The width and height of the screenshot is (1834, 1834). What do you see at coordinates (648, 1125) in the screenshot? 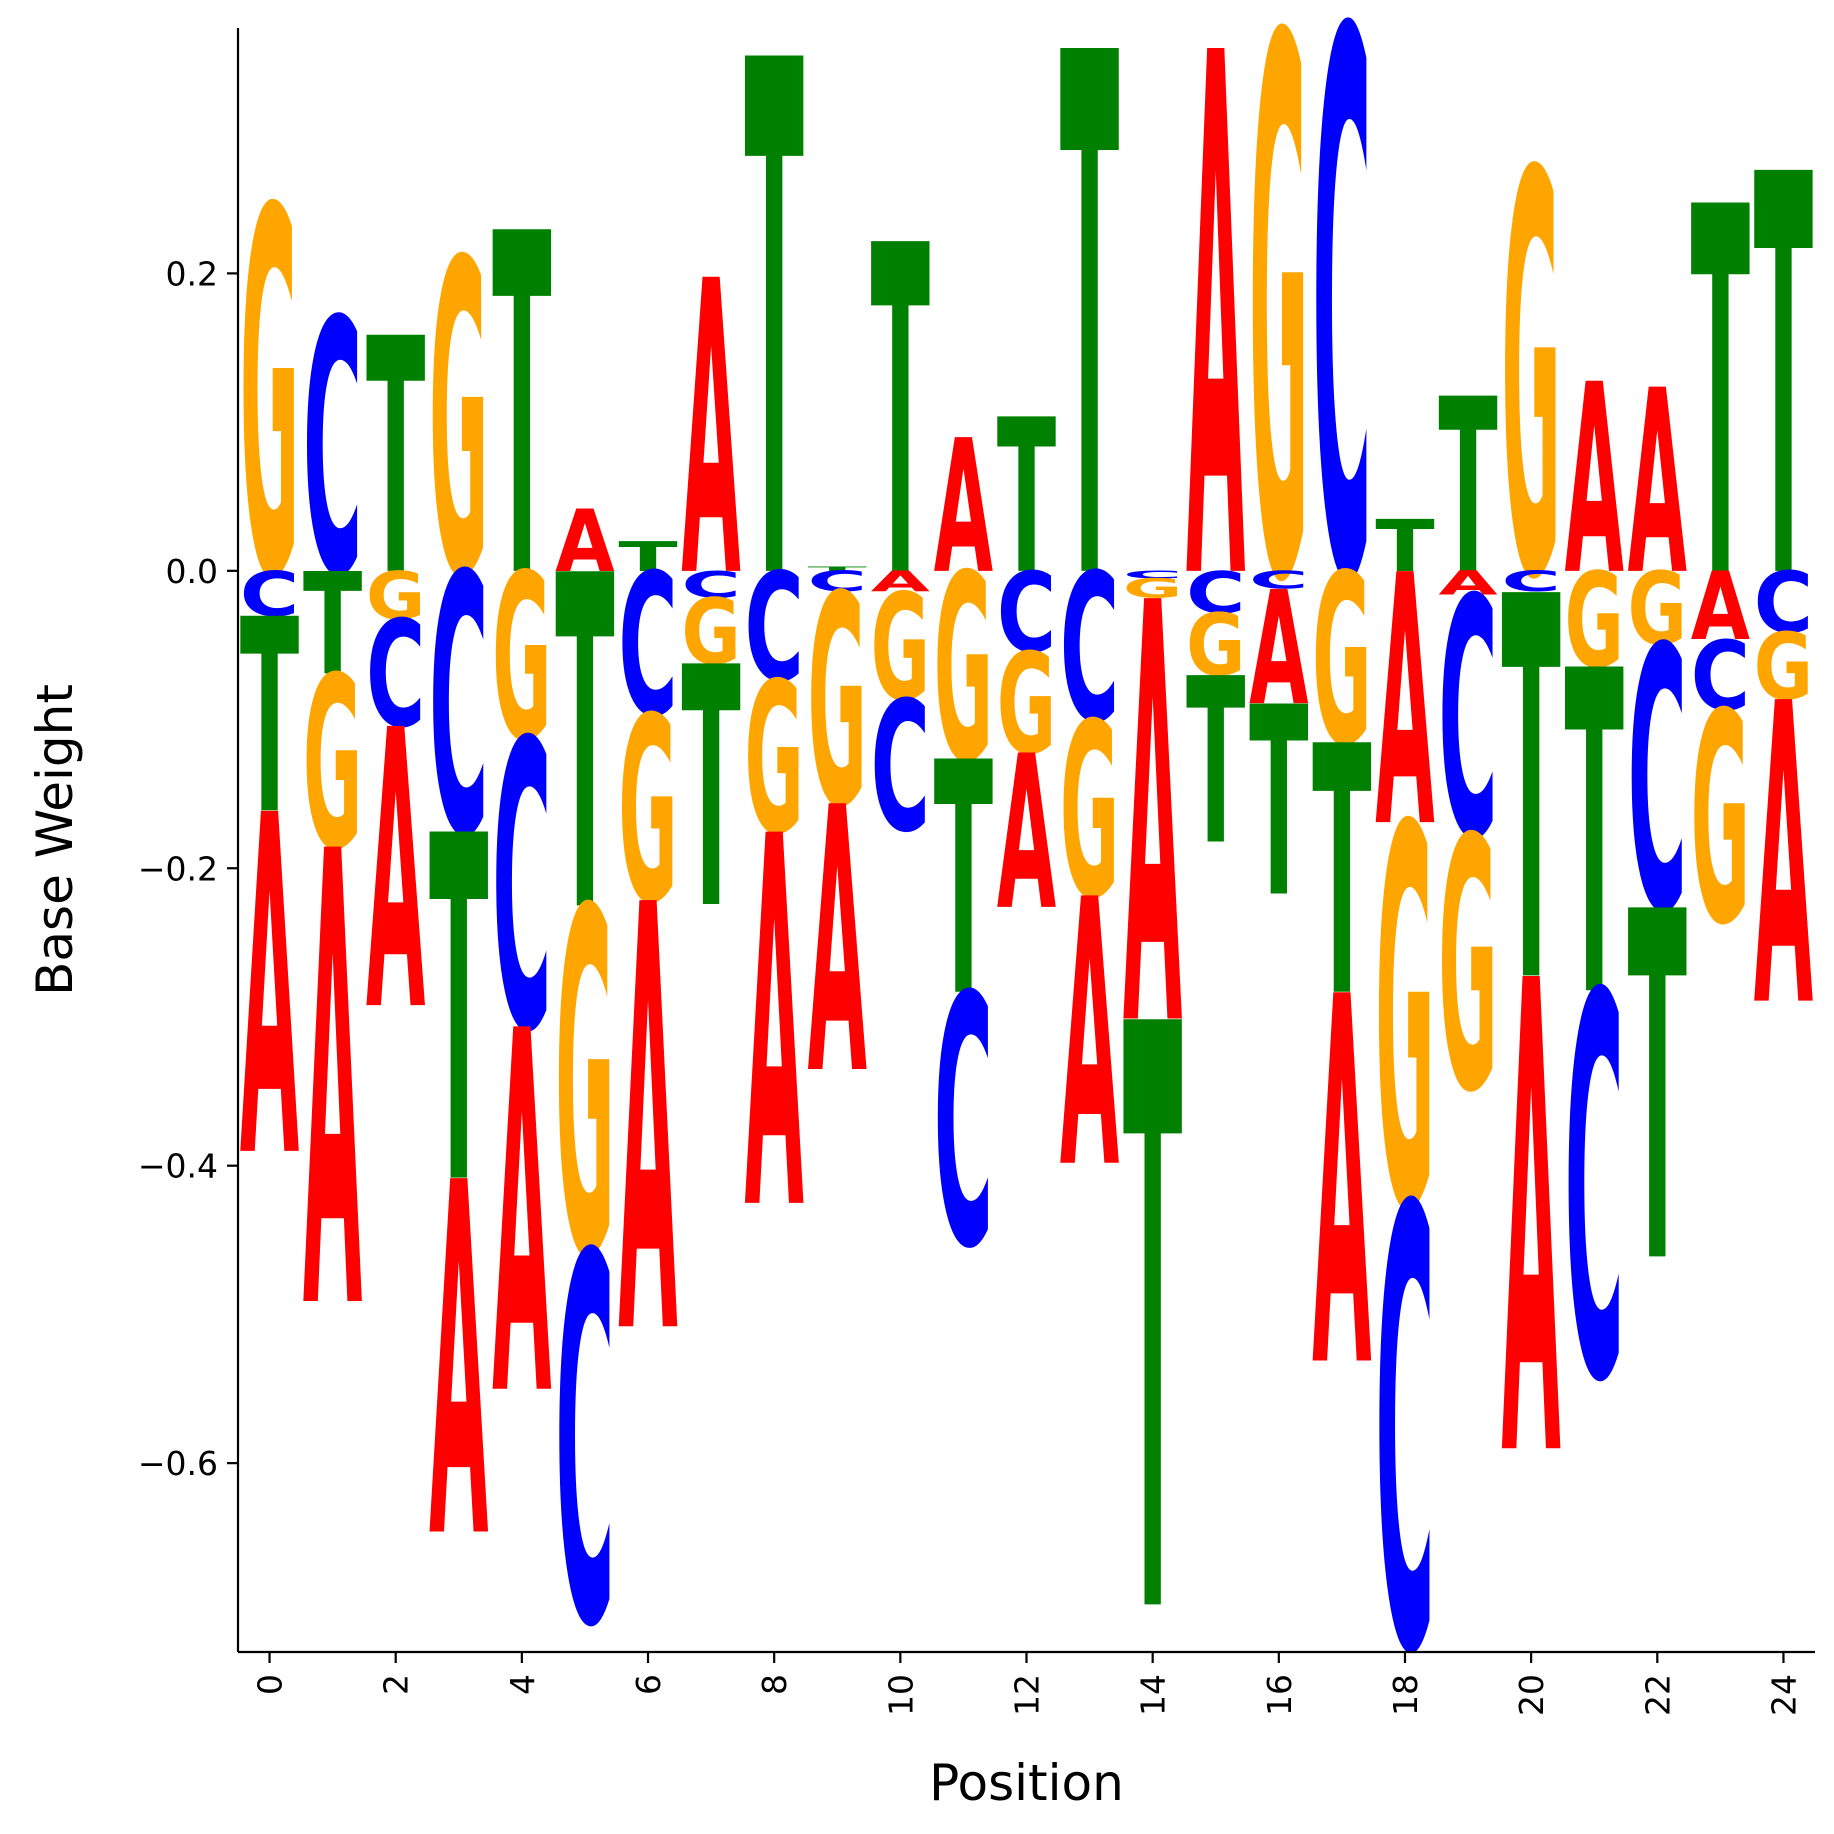
I see `logo-letter-a-pos-6: A` at bounding box center [648, 1125].